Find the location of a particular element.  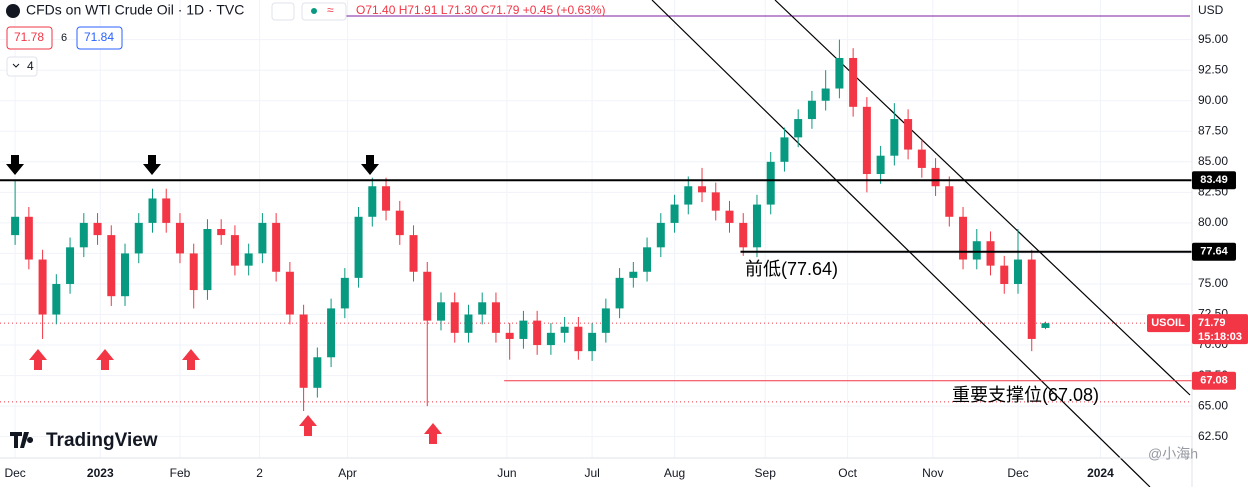

bid-box is located at coordinates (29, 38).